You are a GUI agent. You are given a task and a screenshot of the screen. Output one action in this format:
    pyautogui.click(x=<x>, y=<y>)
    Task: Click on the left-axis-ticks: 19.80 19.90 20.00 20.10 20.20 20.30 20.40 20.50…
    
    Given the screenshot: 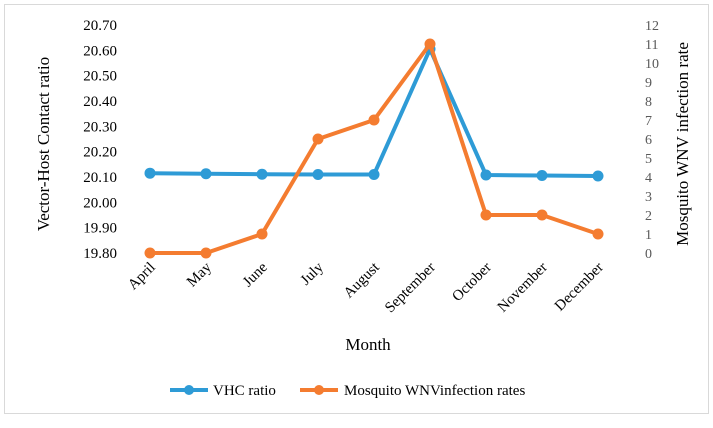 What is the action you would take?
    pyautogui.click(x=100, y=140)
    